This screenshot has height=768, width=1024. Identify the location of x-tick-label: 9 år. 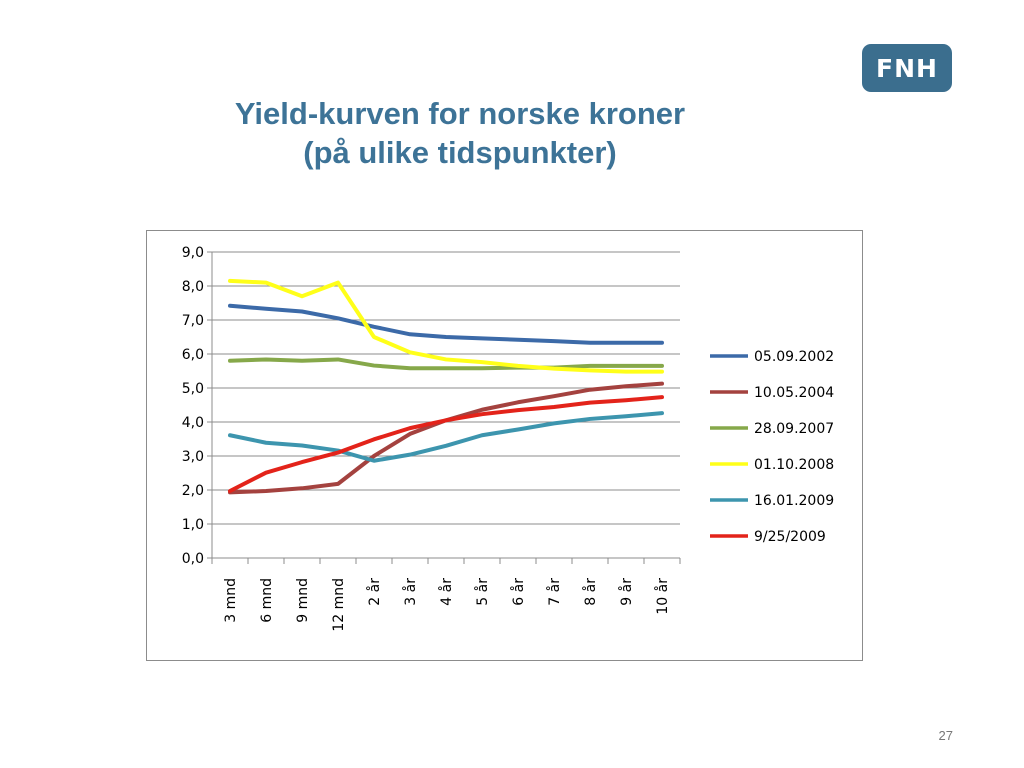
(626, 592).